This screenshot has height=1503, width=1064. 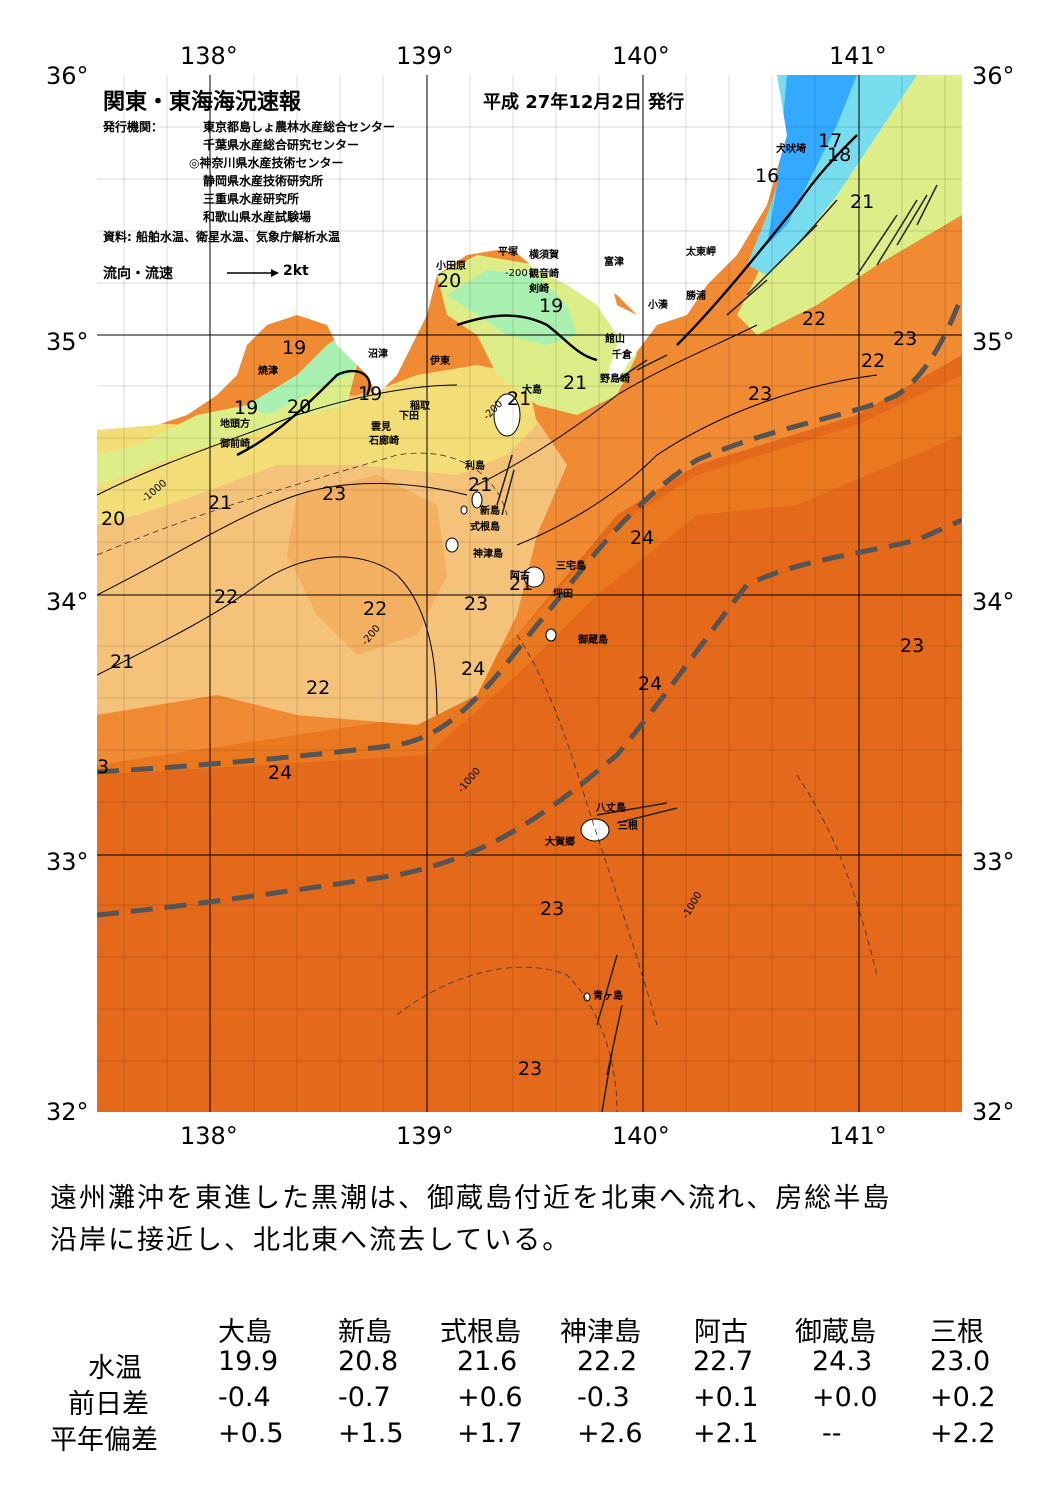 I want to click on row-label-anomaly: 平年偏差, so click(x=104, y=1440).